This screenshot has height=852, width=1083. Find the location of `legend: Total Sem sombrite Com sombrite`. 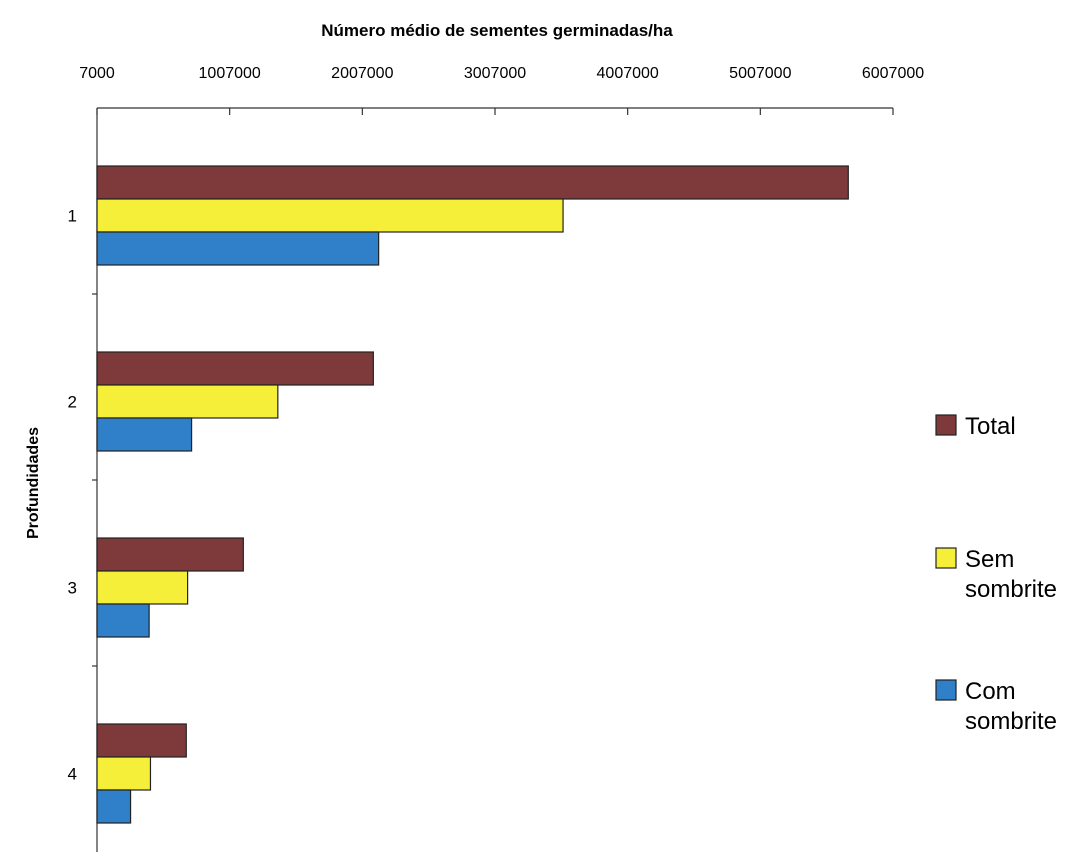

legend: Total Sem sombrite Com sombrite is located at coordinates (996, 574).